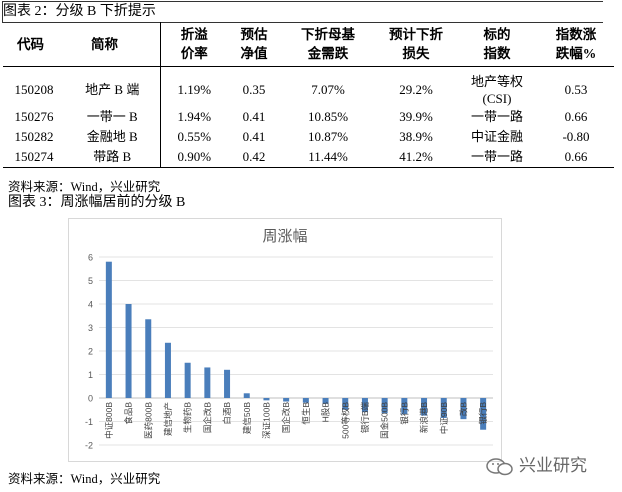 The height and width of the screenshot is (492, 622). Describe the element at coordinates (254, 157) in the screenshot. I see `cell-nav: 0.42` at that location.